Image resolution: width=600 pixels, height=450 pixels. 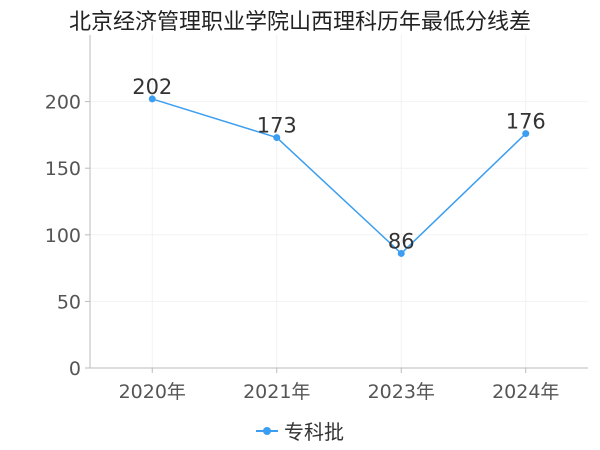 I want to click on y-tick-label: 200, so click(x=63, y=103).